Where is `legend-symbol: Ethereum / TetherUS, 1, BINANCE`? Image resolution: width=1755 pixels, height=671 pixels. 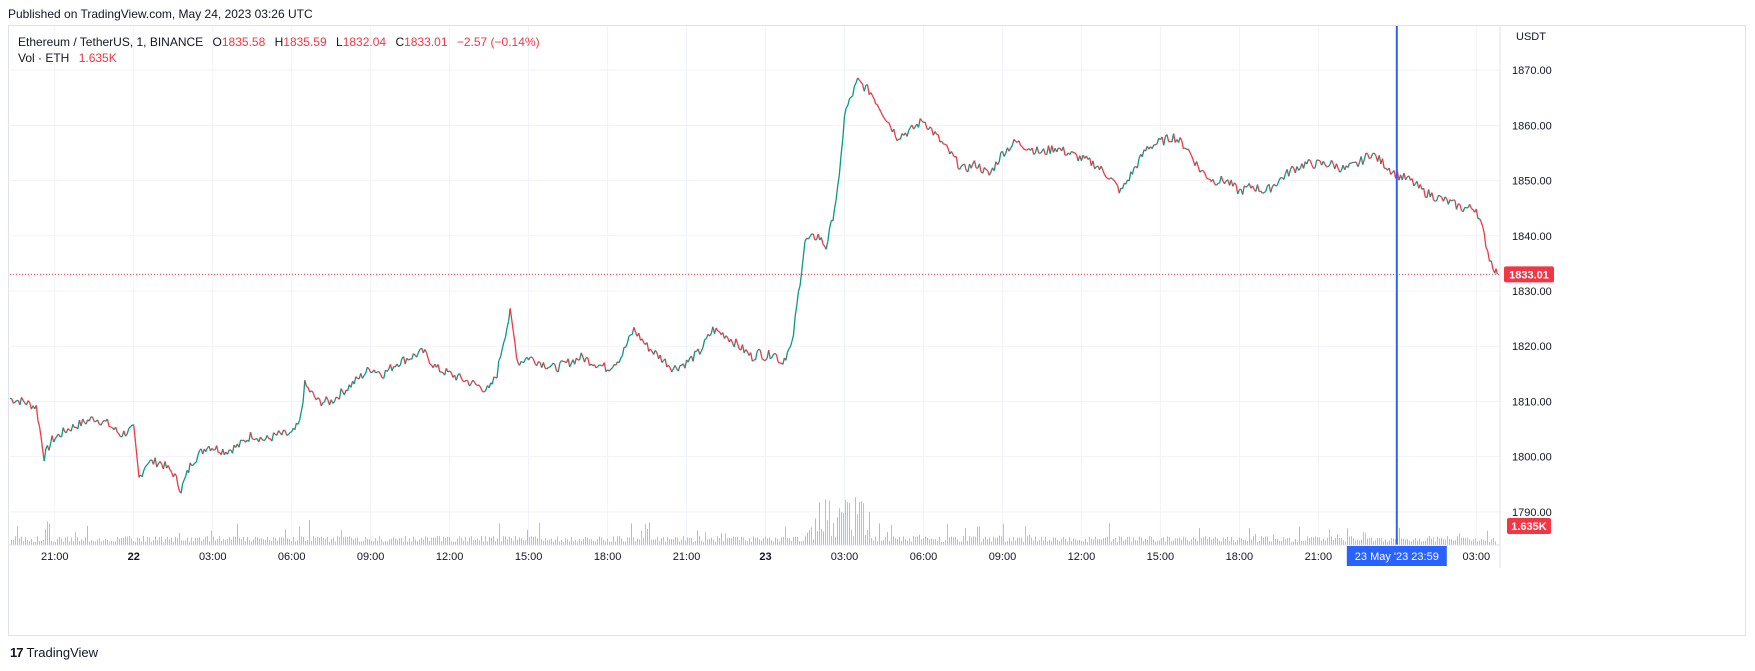 legend-symbol: Ethereum / TetherUS, 1, BINANCE is located at coordinates (111, 42).